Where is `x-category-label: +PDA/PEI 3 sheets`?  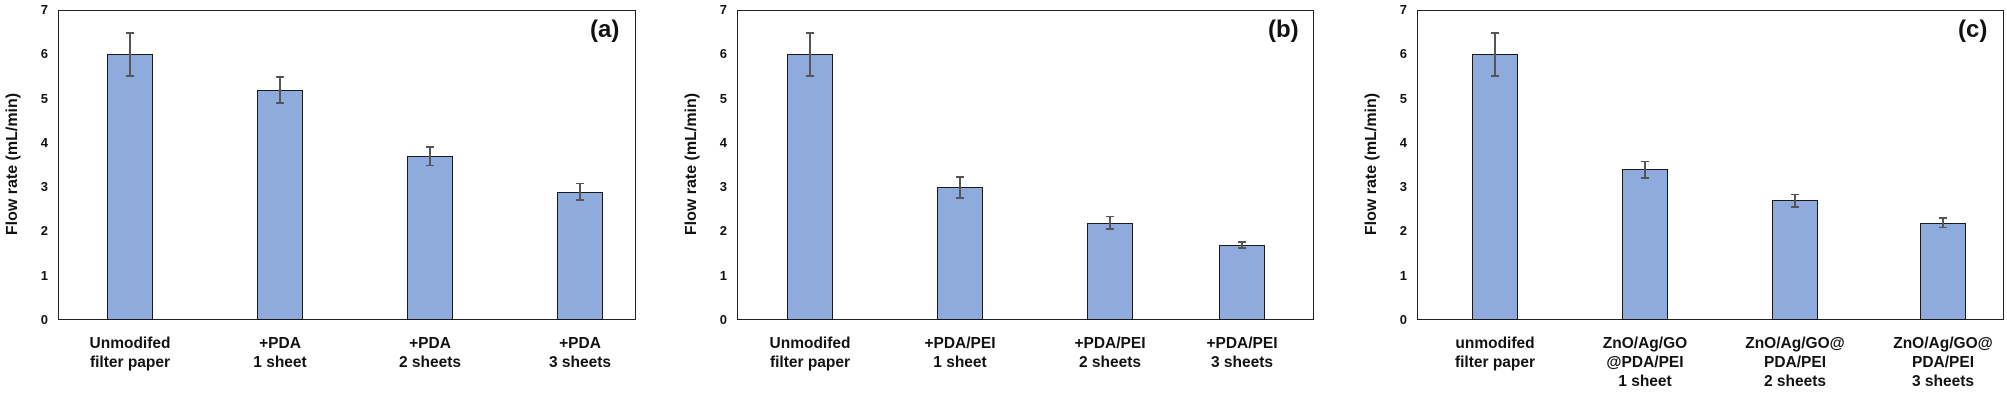 x-category-label: +PDA/PEI 3 sheets is located at coordinates (1242, 353).